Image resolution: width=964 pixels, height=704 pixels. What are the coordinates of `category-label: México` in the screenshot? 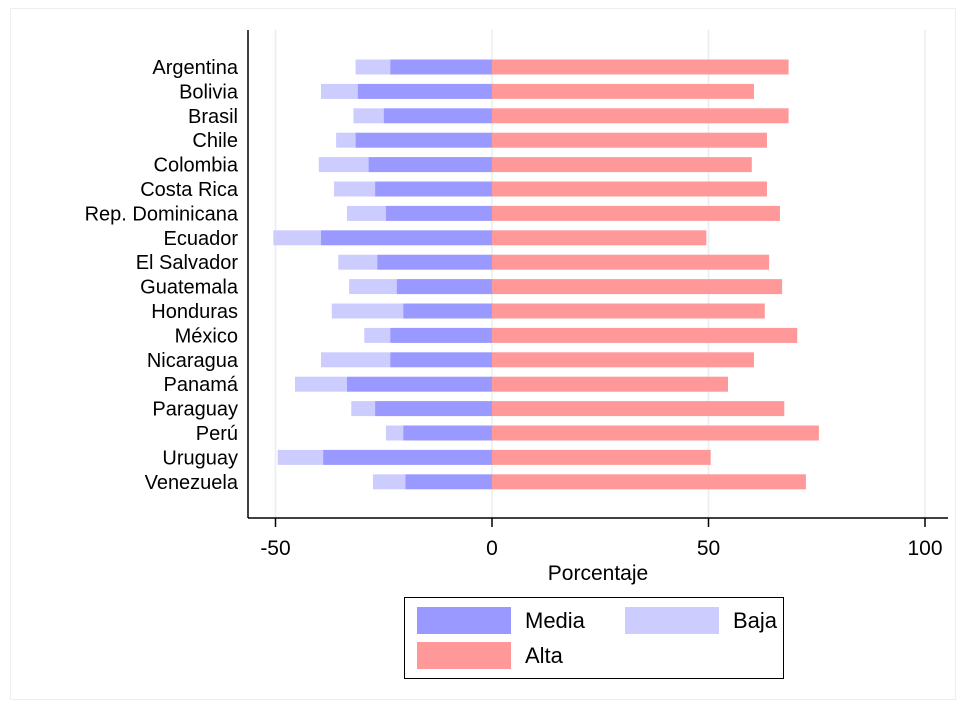 It's located at (206, 336).